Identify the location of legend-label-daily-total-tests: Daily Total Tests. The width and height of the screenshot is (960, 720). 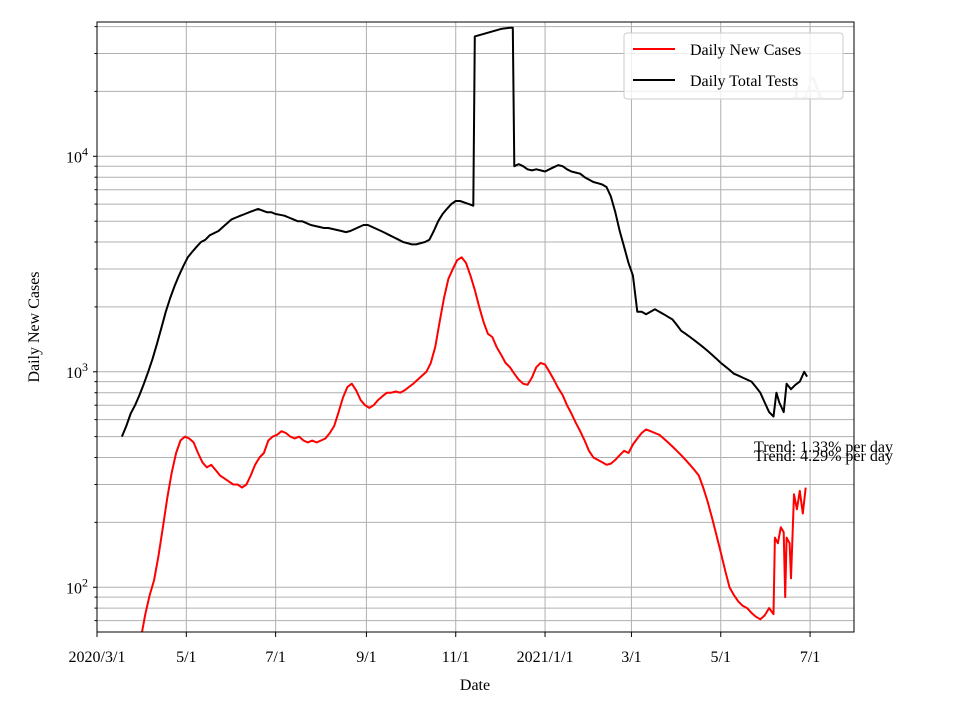
(744, 81).